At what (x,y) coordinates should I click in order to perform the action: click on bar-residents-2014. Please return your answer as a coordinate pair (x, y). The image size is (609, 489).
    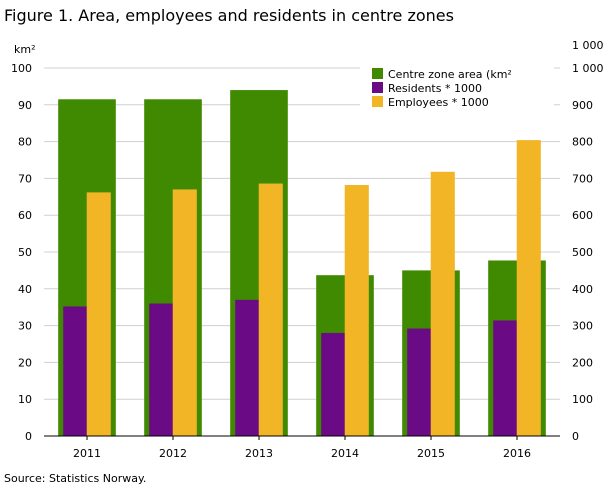
    Looking at the image, I should click on (333, 384).